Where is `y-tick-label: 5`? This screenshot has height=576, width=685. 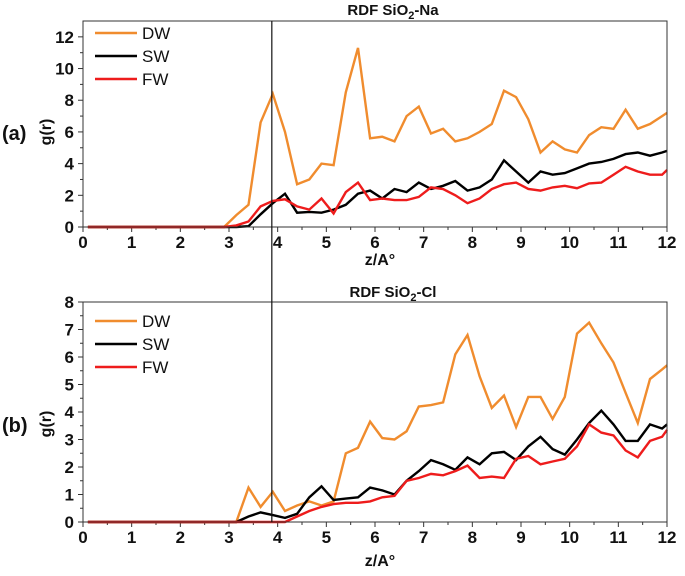
y-tick-label: 5 is located at coordinates (69, 385).